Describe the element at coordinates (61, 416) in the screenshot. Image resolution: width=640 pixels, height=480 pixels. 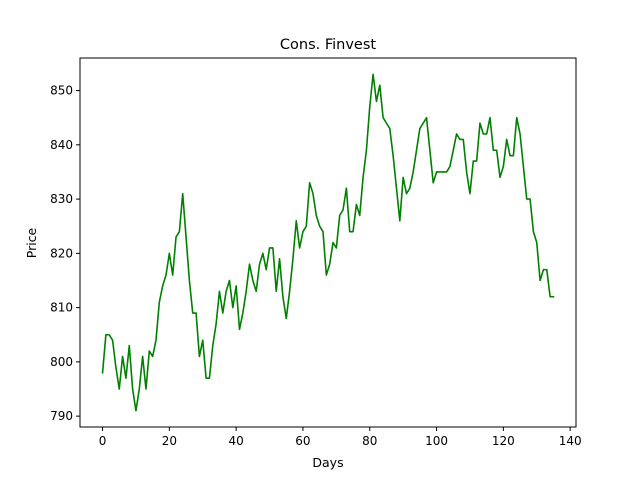
I see `y-tick-label: 790` at that location.